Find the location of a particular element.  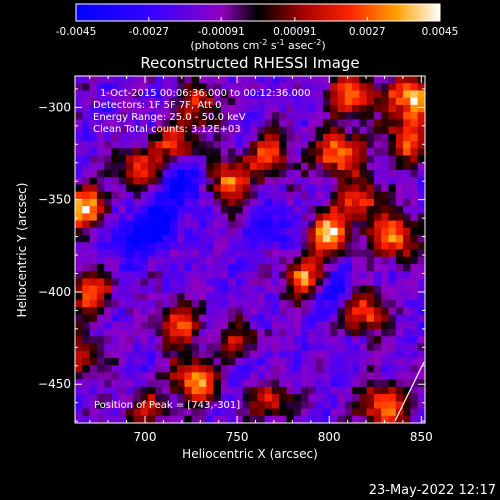

peak-position-label: Position of Peak = [743,-301] is located at coordinates (167, 405).